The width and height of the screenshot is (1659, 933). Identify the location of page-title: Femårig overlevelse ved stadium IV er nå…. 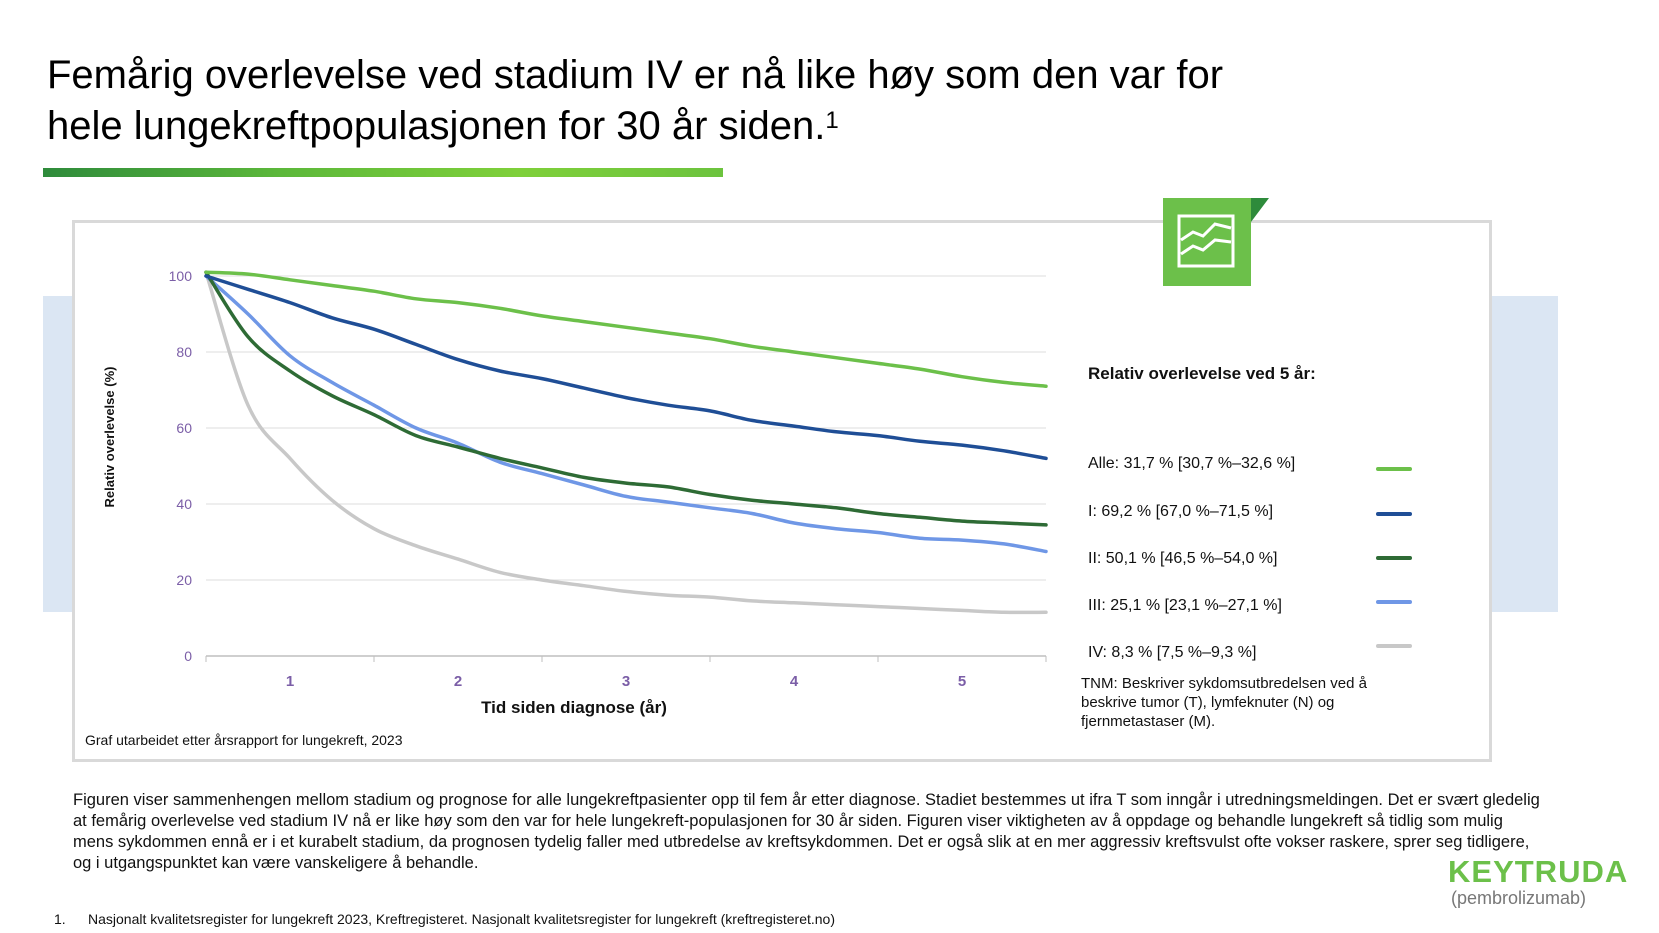
(722, 101).